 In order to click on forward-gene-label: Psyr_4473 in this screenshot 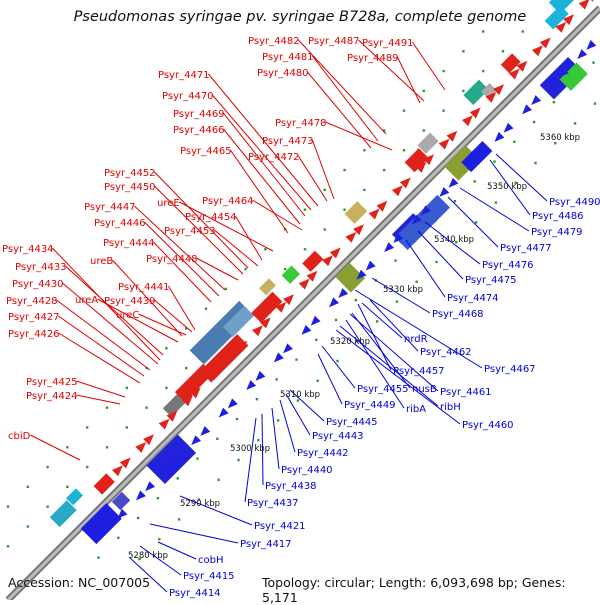, I will do `click(288, 141)`.